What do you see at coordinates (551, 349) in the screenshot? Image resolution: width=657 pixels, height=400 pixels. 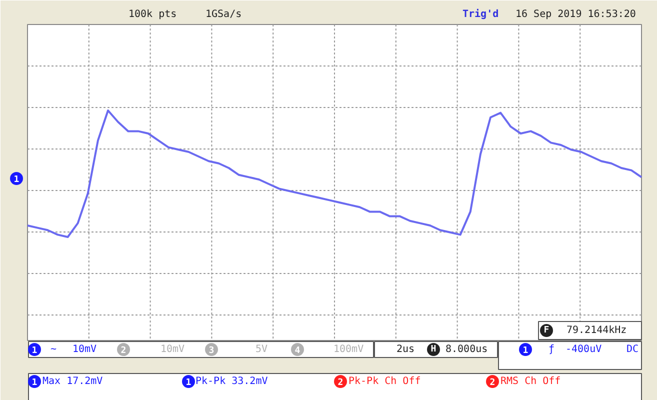 I see `text: ƒ` at bounding box center [551, 349].